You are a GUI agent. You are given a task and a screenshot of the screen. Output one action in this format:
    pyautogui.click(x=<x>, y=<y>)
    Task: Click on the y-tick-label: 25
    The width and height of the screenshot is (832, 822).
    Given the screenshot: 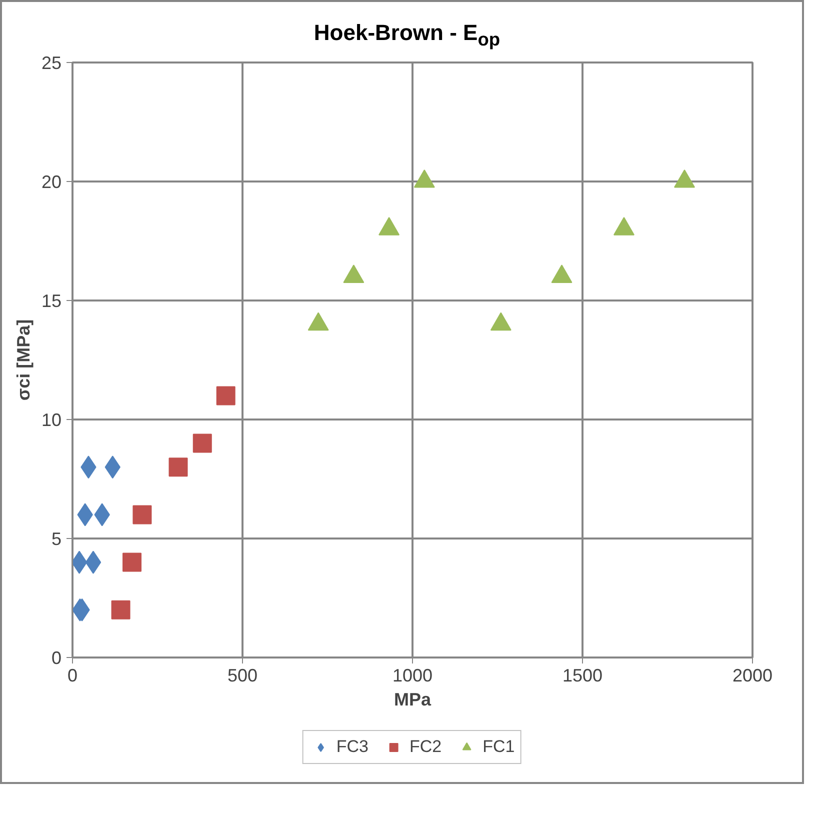 What is the action you would take?
    pyautogui.click(x=51, y=63)
    